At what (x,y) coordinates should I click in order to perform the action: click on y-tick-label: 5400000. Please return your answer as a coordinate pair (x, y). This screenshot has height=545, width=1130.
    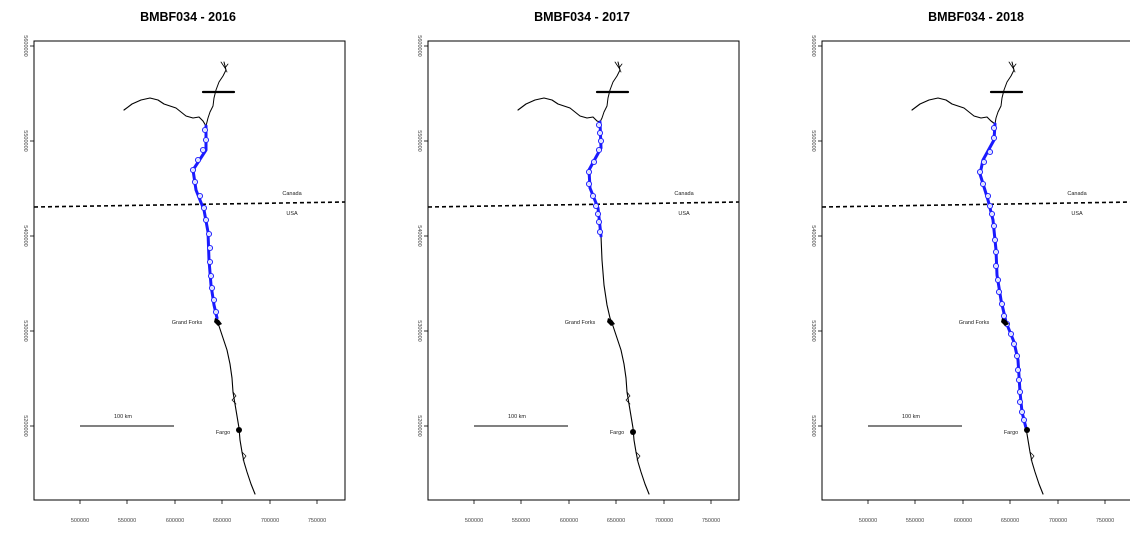
    Looking at the image, I should click on (25, 235).